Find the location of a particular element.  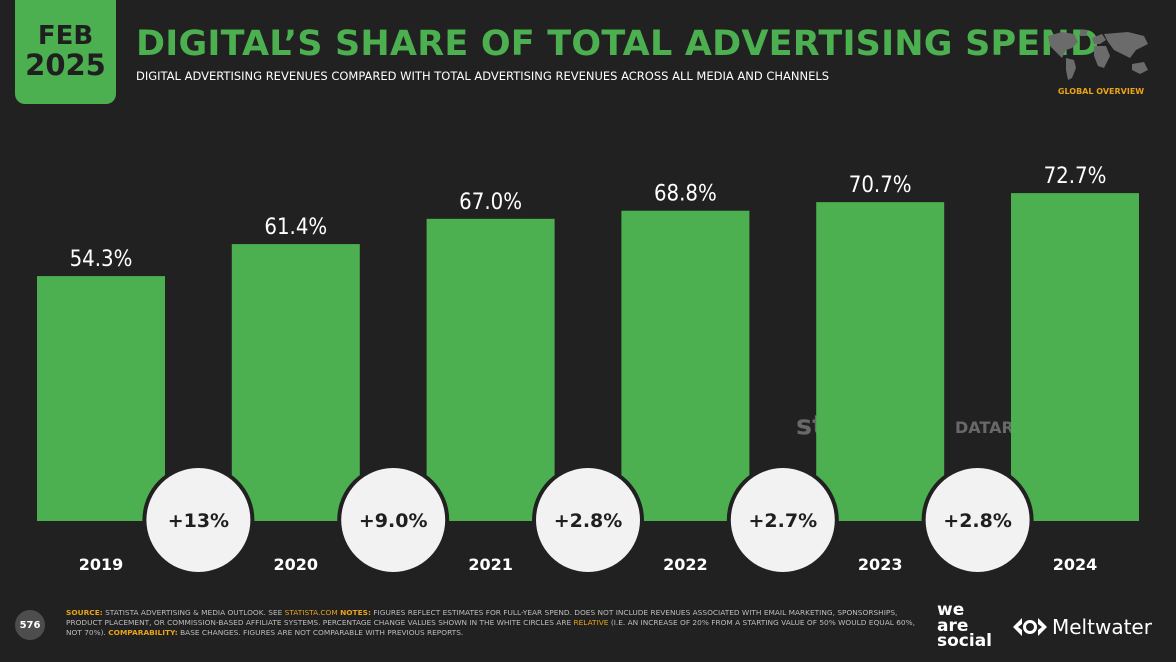

category-label-2019: 2019 is located at coordinates (101, 564).